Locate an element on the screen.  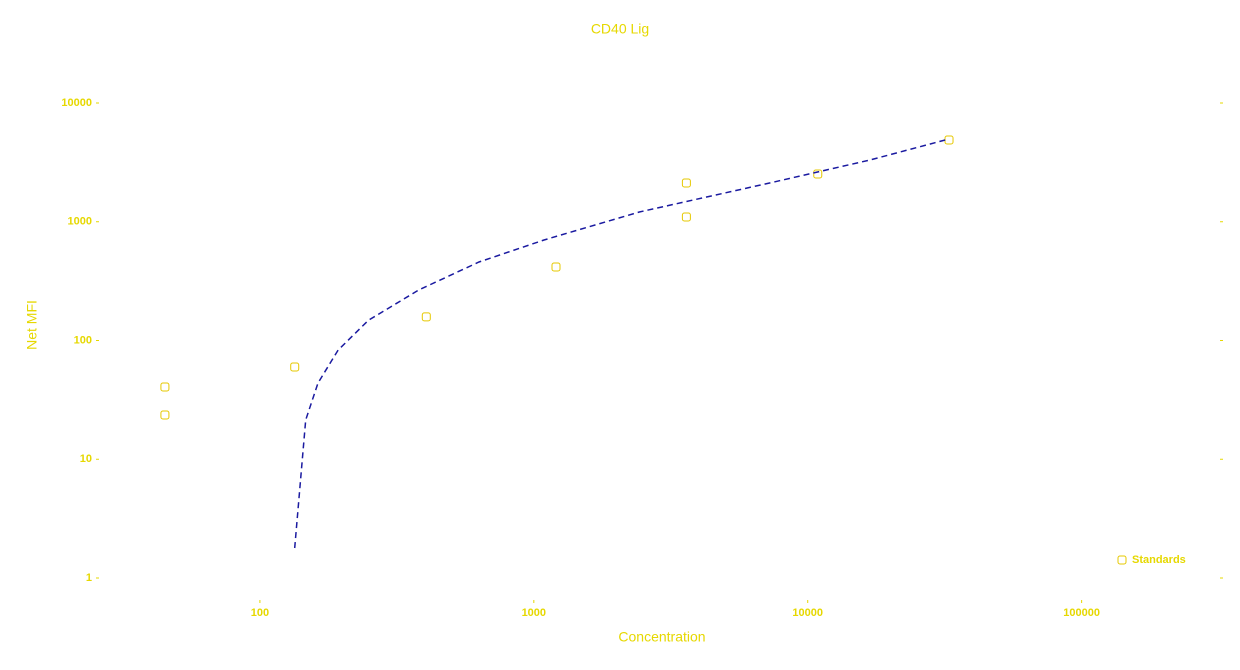
y-tick-label: 1000 is located at coordinates (80, 222).